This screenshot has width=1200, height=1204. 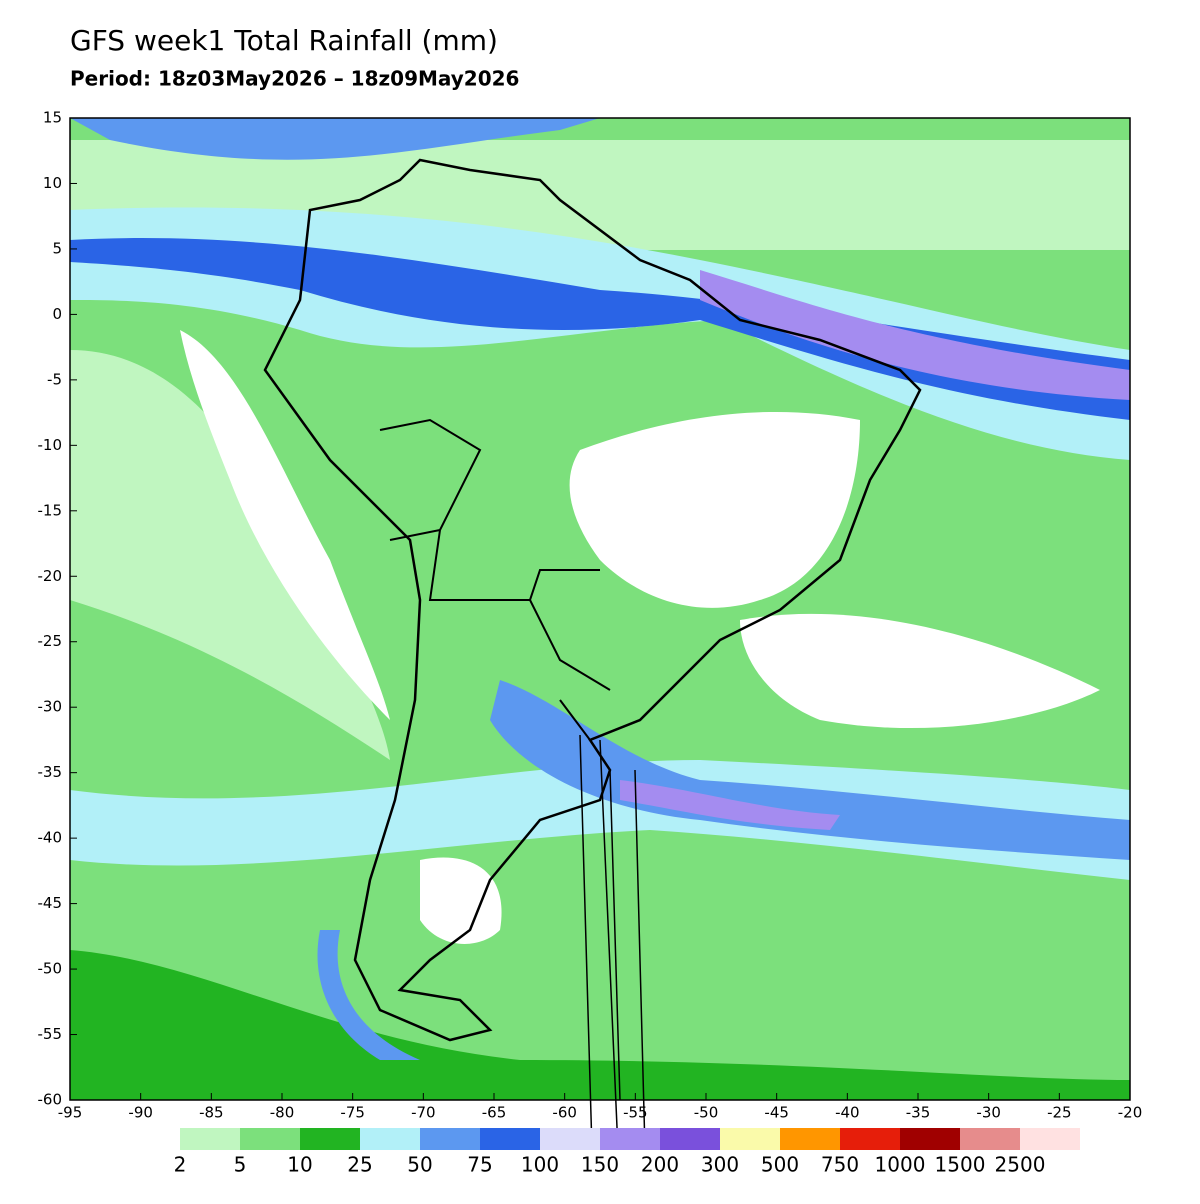 I want to click on y-tick-label: 10, so click(x=52, y=183).